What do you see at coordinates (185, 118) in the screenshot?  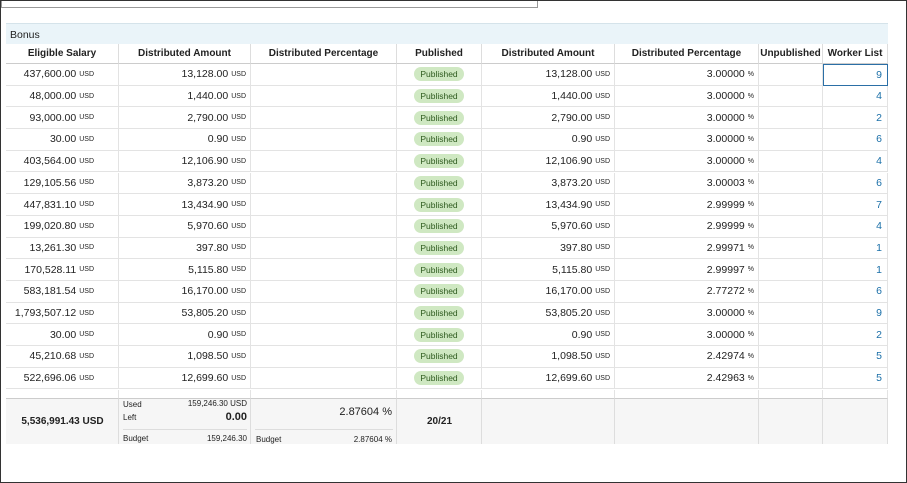 I see `cell: 2,790.00 USD` at bounding box center [185, 118].